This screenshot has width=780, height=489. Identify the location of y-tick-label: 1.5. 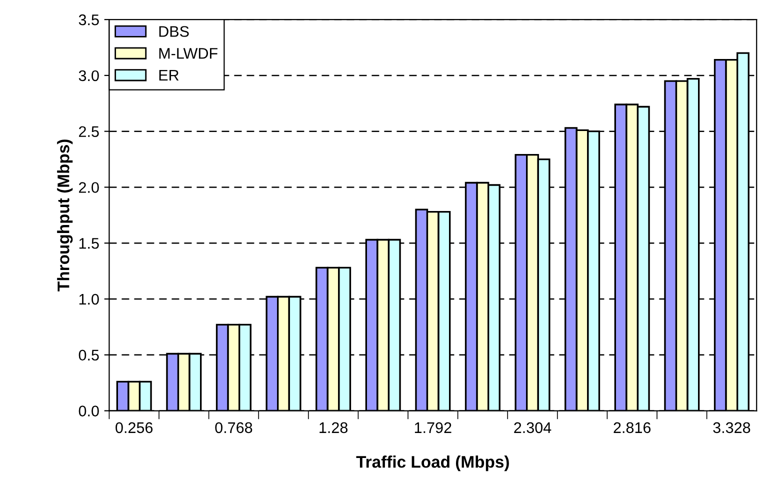
(89, 243).